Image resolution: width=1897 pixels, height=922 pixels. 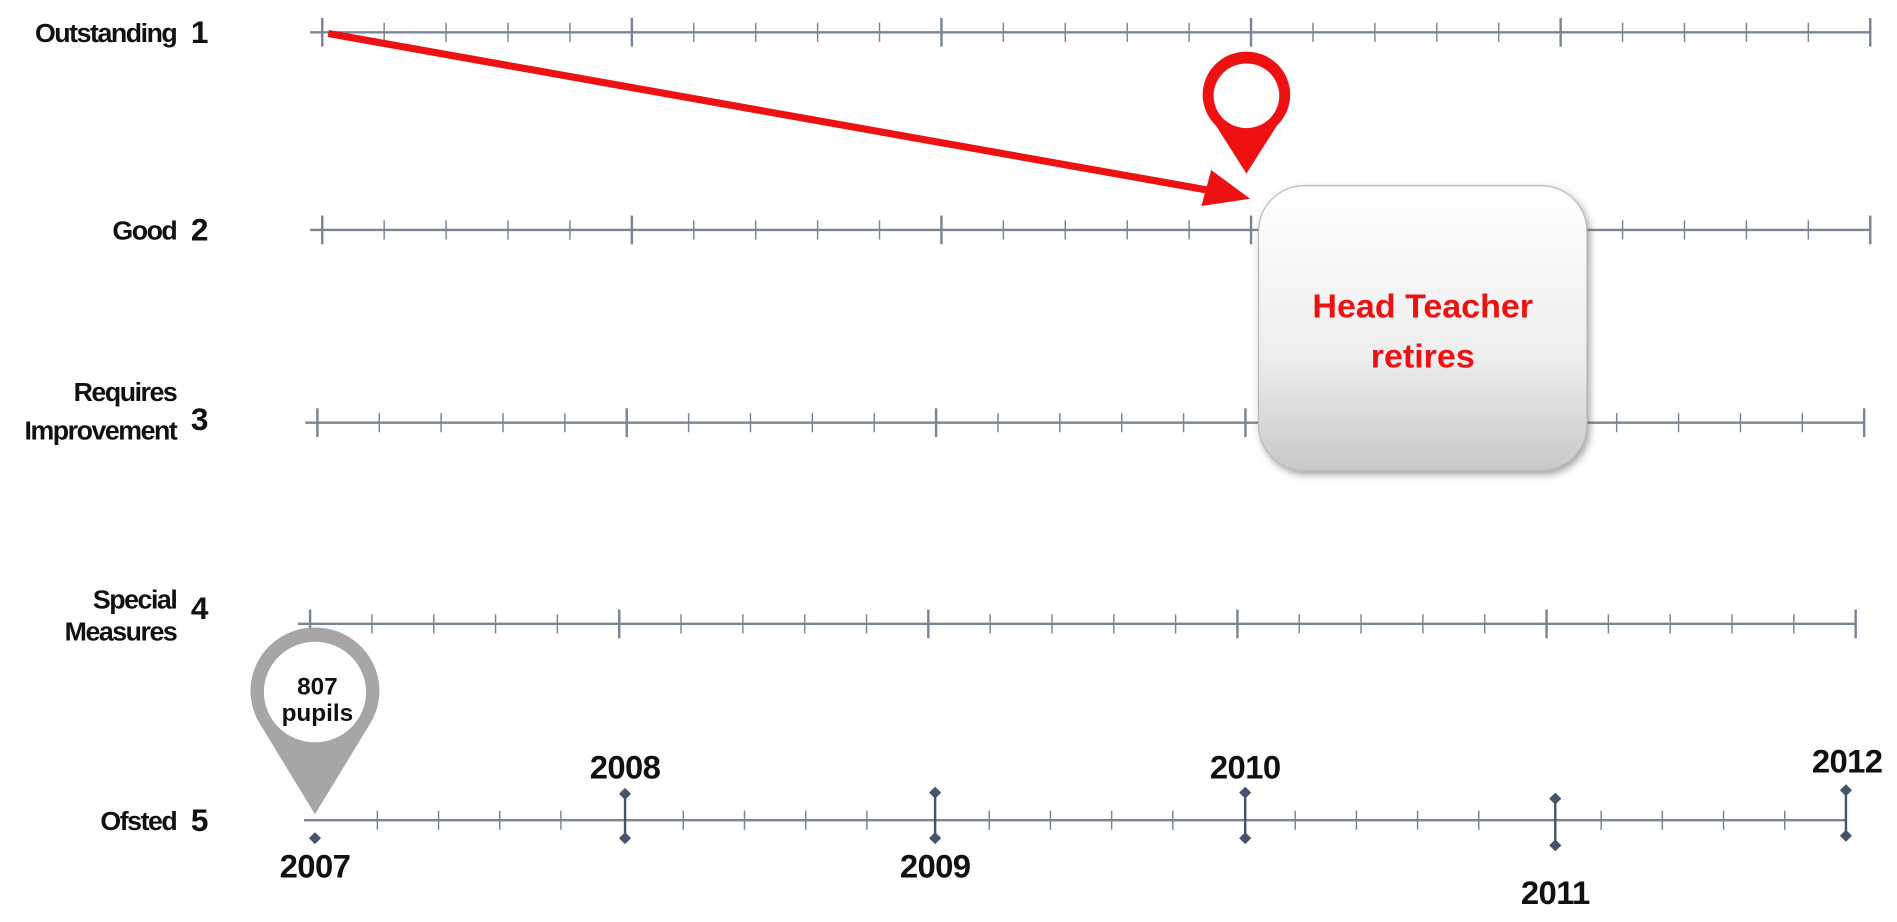 What do you see at coordinates (1847, 762) in the screenshot?
I see `year-label: 2012` at bounding box center [1847, 762].